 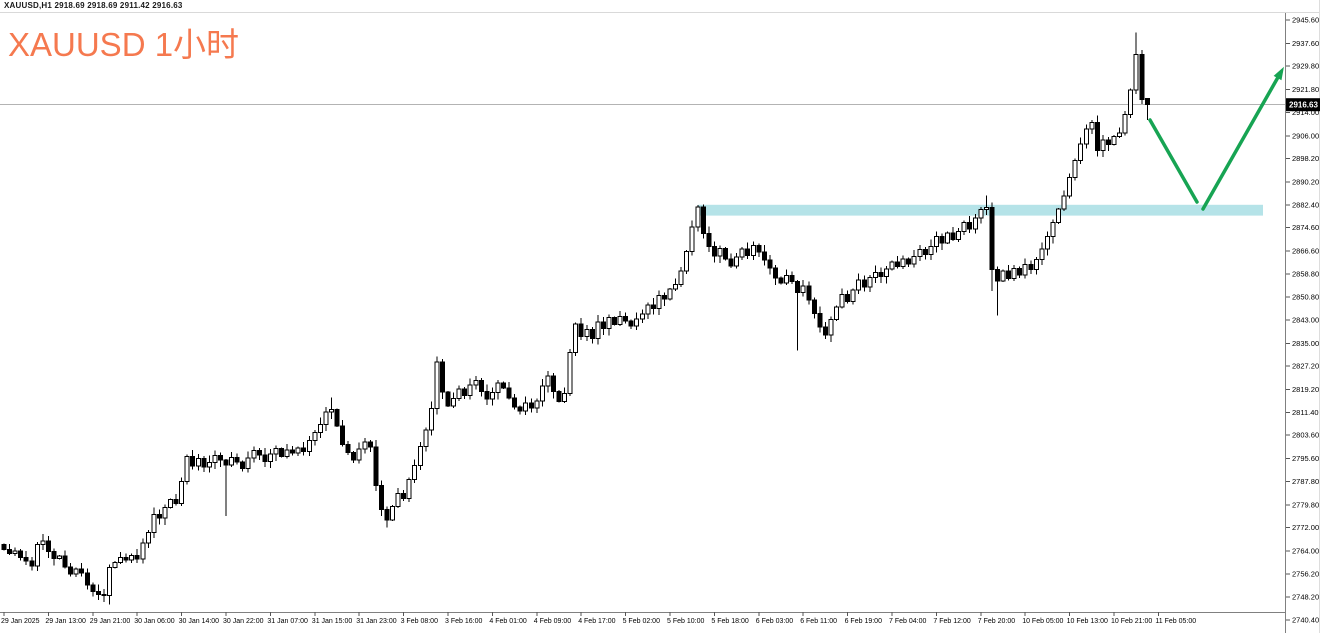 I want to click on price-tick-label: 2795.60, so click(x=1305, y=458).